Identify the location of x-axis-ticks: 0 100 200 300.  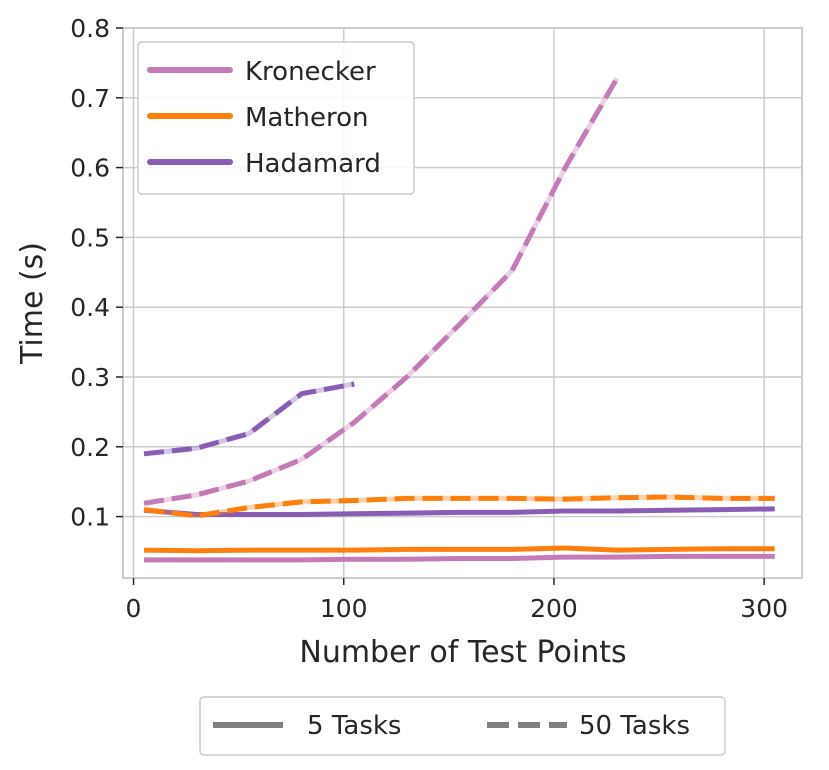
(457, 600).